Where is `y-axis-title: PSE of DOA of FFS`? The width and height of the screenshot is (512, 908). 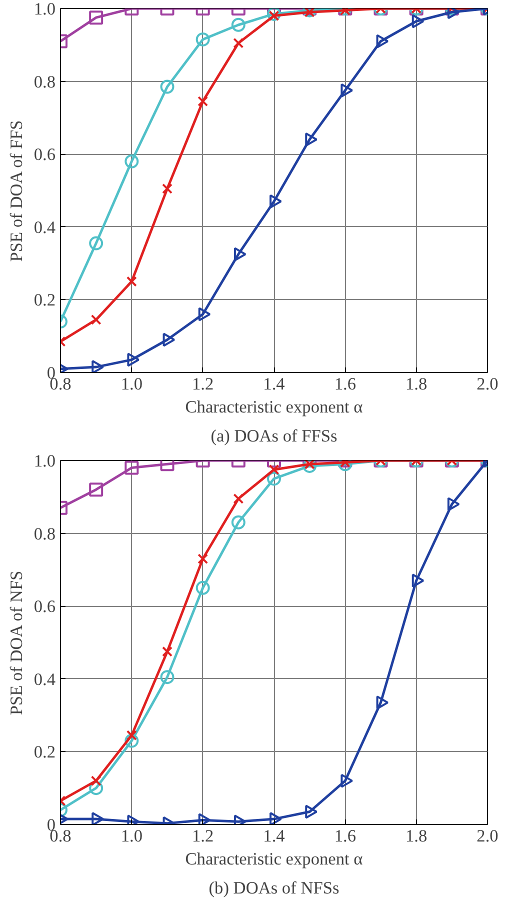 y-axis-title: PSE of DOA of FFS is located at coordinates (16, 191).